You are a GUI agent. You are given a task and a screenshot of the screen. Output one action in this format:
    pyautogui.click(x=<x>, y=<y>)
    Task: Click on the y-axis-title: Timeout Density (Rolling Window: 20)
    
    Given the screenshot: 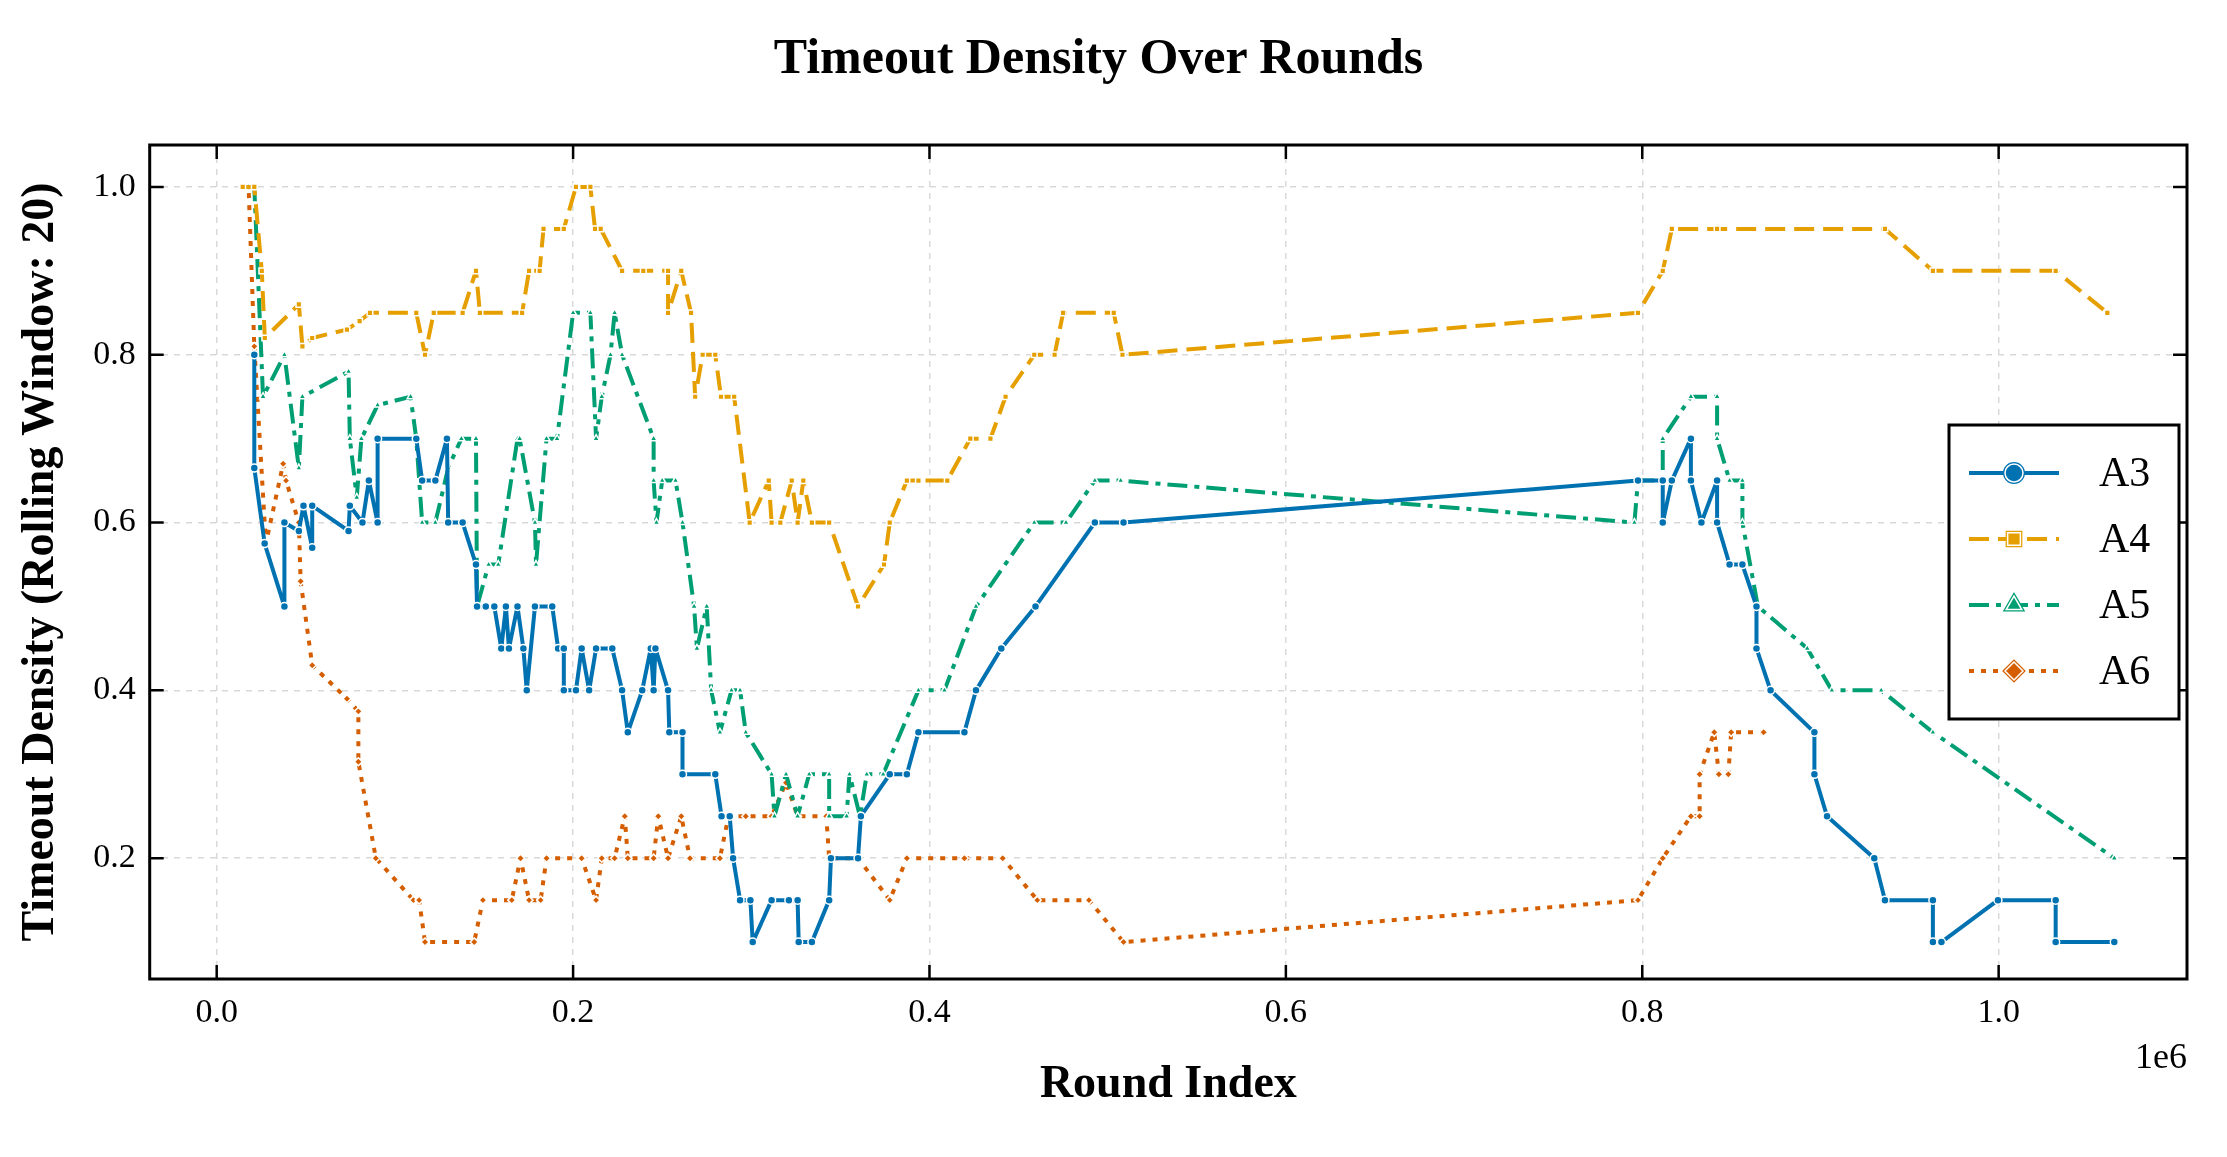 What is the action you would take?
    pyautogui.click(x=38, y=562)
    